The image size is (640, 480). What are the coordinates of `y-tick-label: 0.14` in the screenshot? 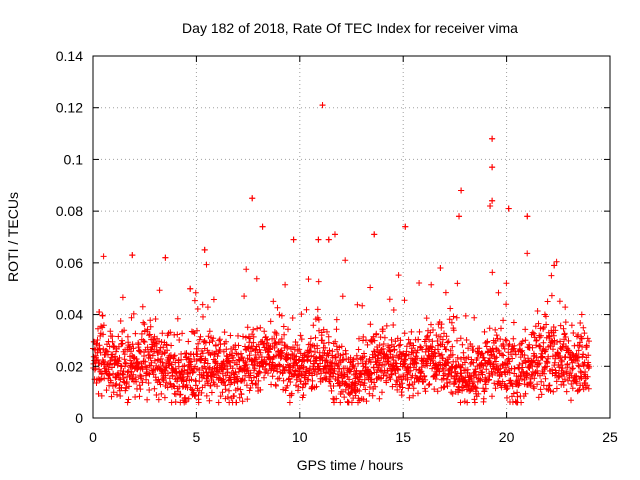 It's located at (69, 56).